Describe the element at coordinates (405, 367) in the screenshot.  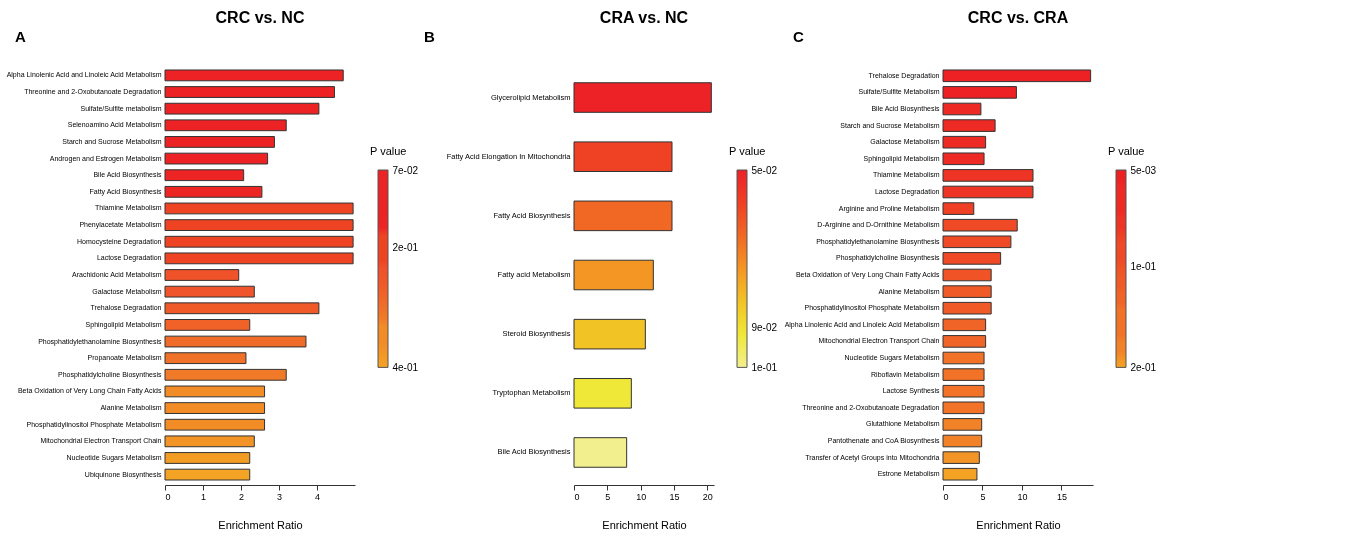
I see `color-bar-label: 4e-01` at that location.